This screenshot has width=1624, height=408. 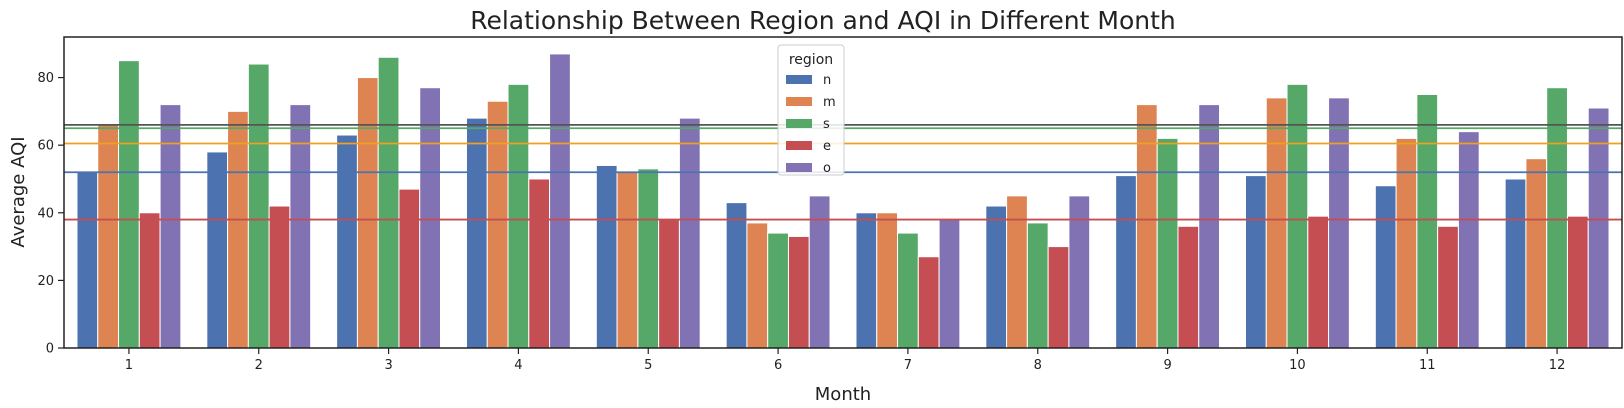 I want to click on bar-month-9-region-s, so click(x=1167, y=243).